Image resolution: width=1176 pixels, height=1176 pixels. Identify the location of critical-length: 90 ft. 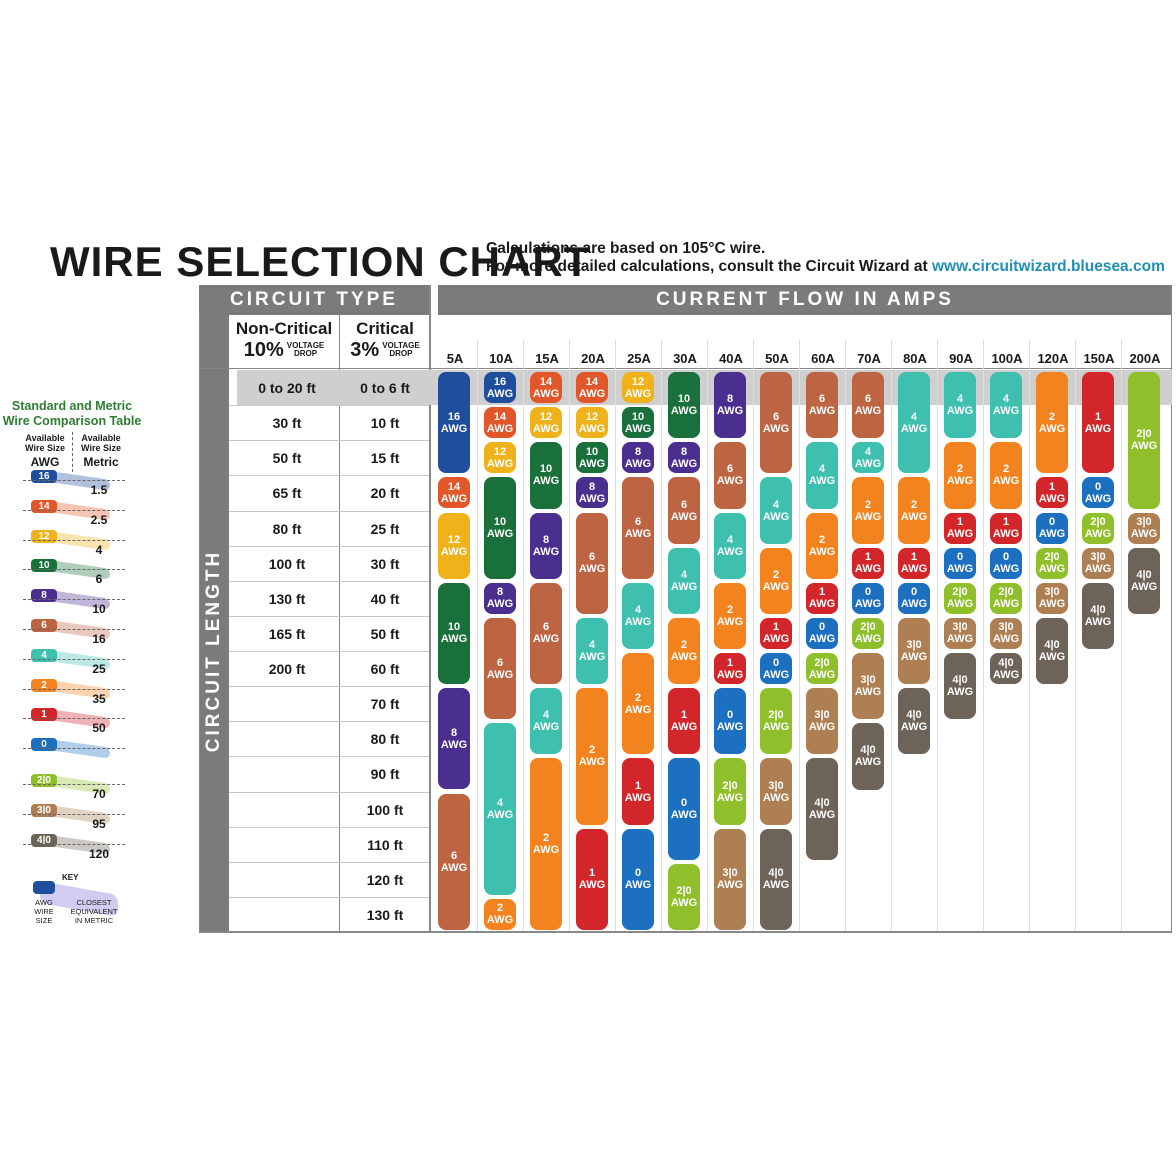
(385, 774).